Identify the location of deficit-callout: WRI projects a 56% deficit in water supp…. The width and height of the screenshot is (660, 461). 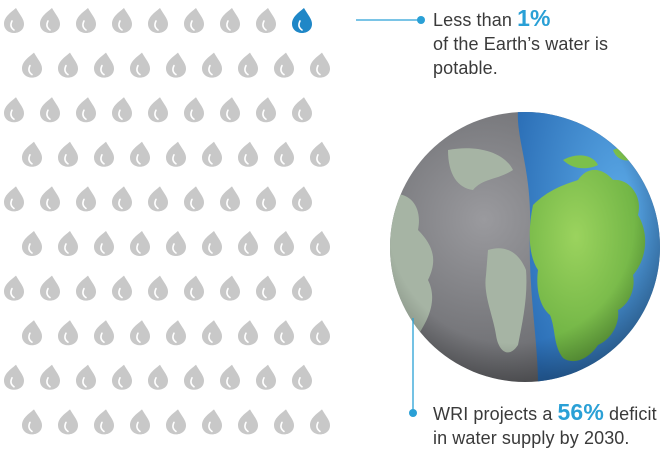
(545, 425).